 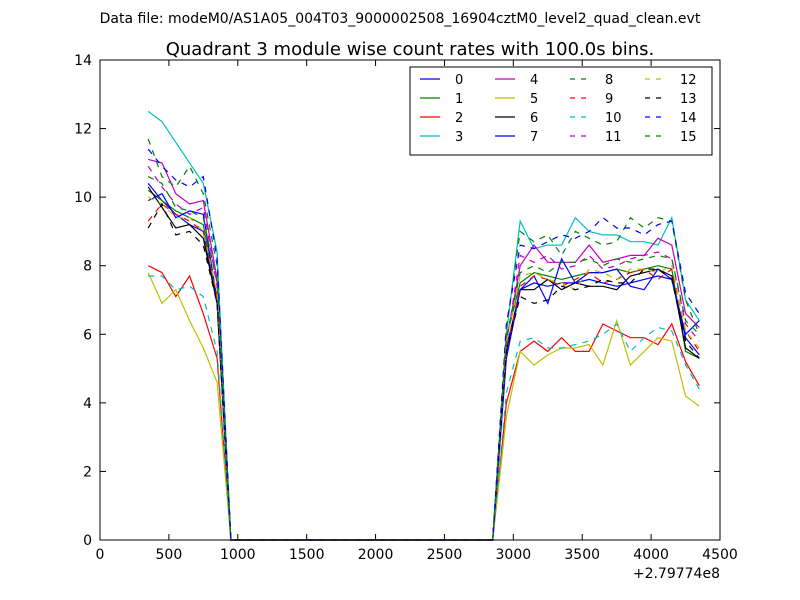 What do you see at coordinates (83, 130) in the screenshot?
I see `y-tick-label: 12` at bounding box center [83, 130].